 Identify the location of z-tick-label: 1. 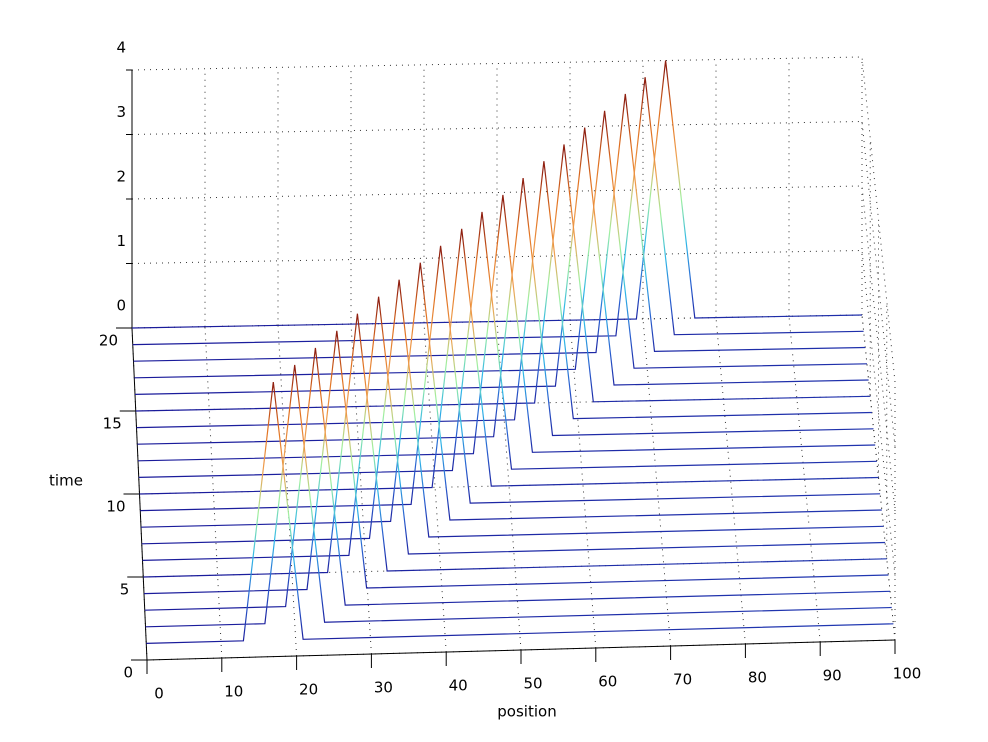
(121, 241).